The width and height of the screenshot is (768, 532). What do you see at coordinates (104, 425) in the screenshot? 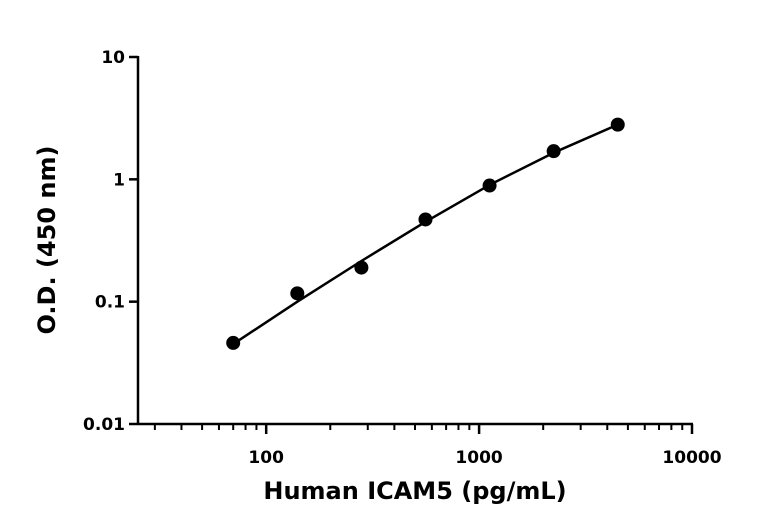
I see `y-tick-label: 0.01` at bounding box center [104, 425].